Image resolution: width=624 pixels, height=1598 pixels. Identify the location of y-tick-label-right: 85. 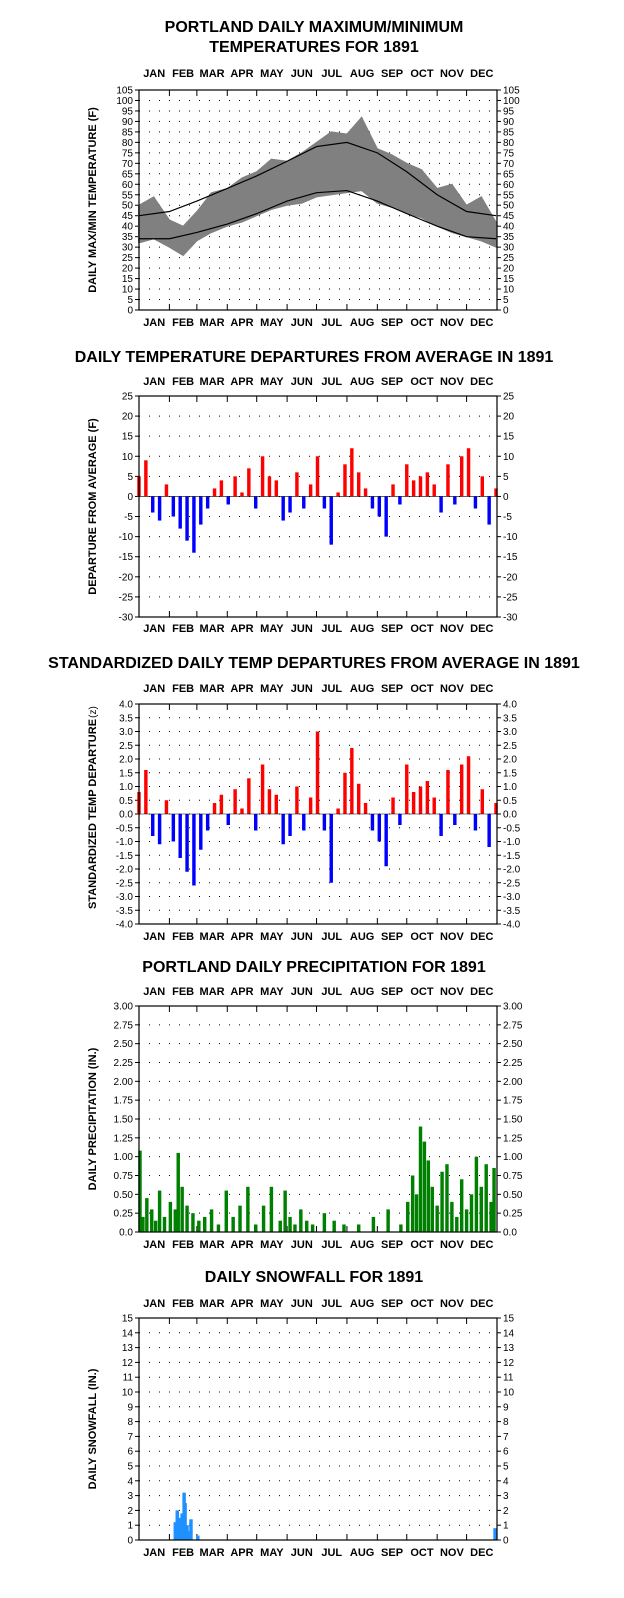
(509, 132).